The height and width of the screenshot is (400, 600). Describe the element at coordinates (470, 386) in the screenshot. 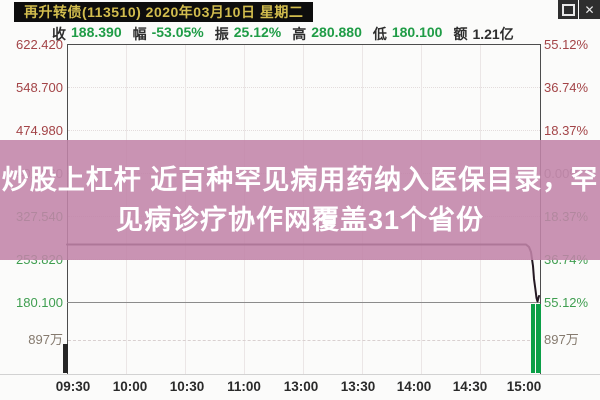

I see `x-axis-label: 14:30` at that location.